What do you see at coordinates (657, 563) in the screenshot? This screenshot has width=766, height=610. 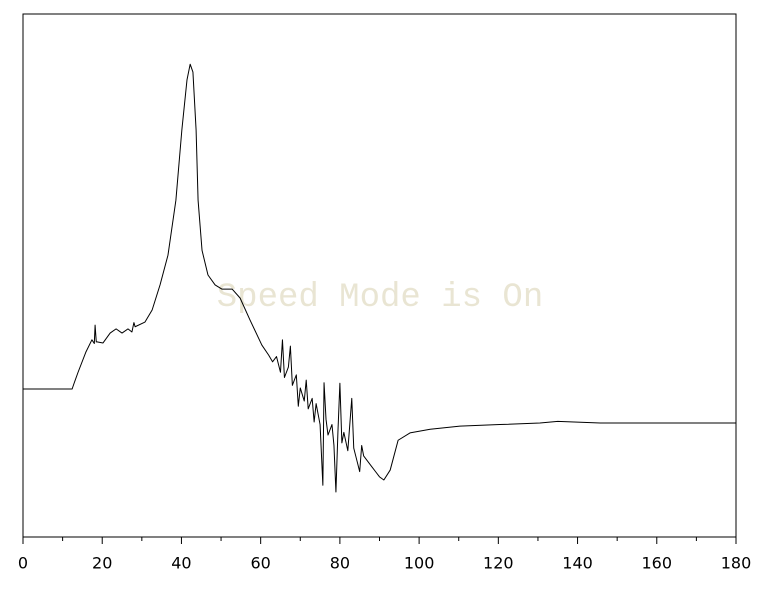 I see `x-tick-label: 160` at bounding box center [657, 563].